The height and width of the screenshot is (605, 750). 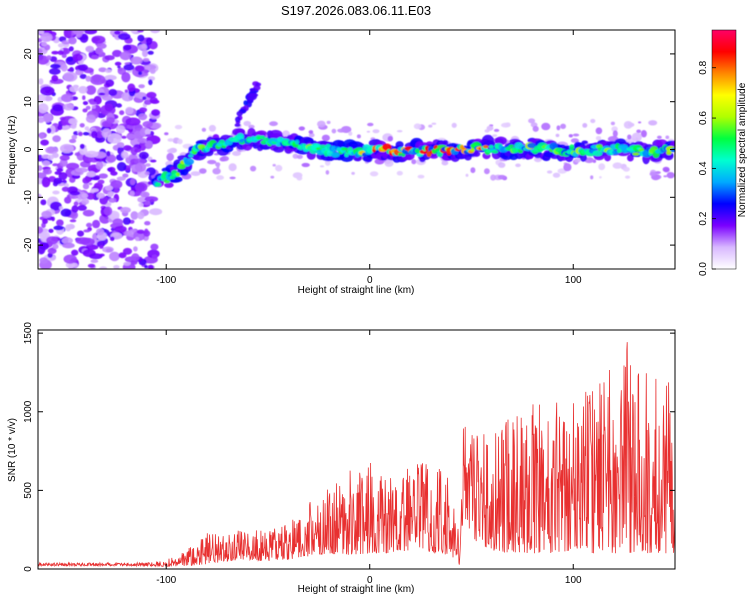 I want to click on colorbar-tick-label: 0.6, so click(x=703, y=118).